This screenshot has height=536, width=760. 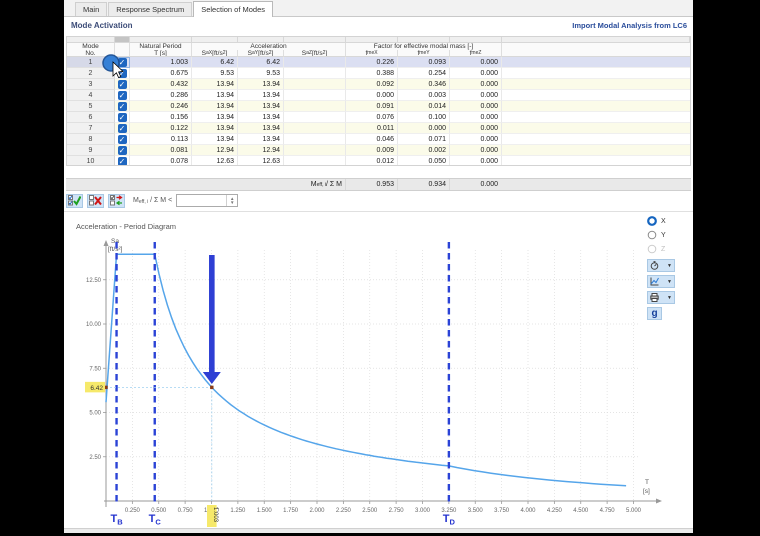 What do you see at coordinates (654, 281) in the screenshot?
I see `chart-axes-icon` at bounding box center [654, 281].